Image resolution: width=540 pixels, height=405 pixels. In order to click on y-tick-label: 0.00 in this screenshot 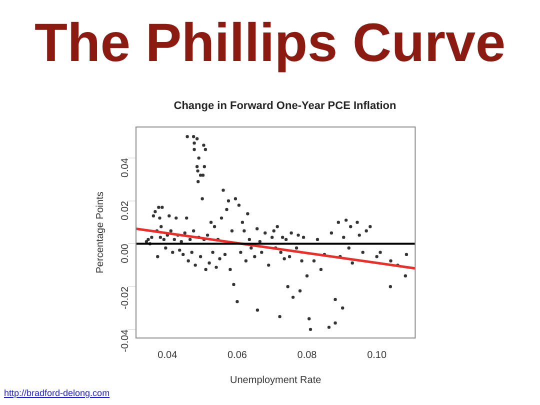, I will do `click(125, 253)`.